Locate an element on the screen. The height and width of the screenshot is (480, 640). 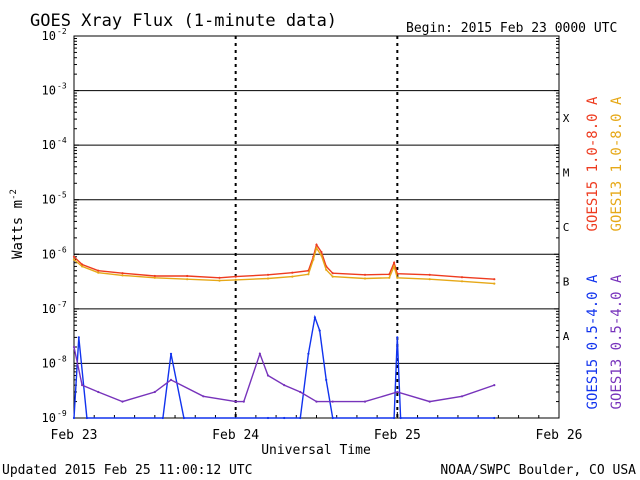
y-axis-label: Watts m-2 is located at coordinates (17, 224).